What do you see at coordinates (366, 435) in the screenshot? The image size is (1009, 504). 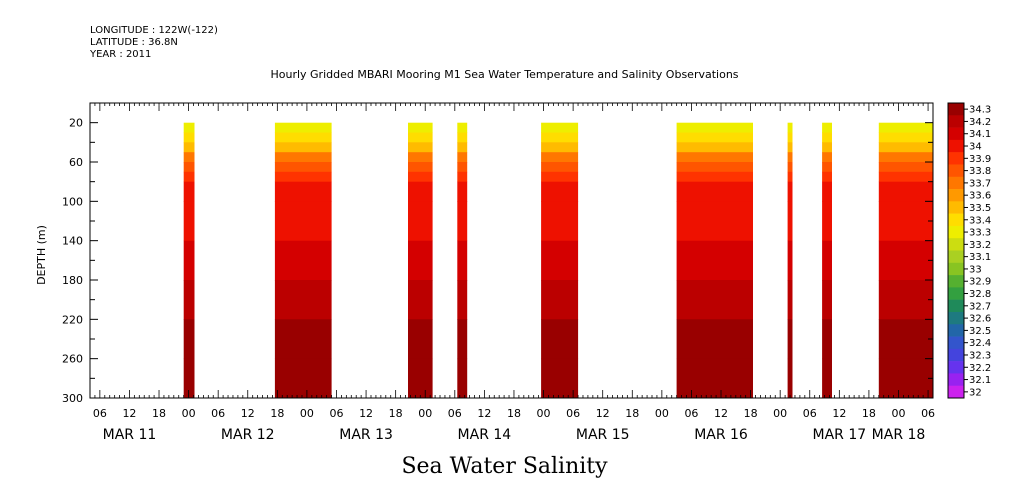 I see `x-day-label: MAR 13` at bounding box center [366, 435].